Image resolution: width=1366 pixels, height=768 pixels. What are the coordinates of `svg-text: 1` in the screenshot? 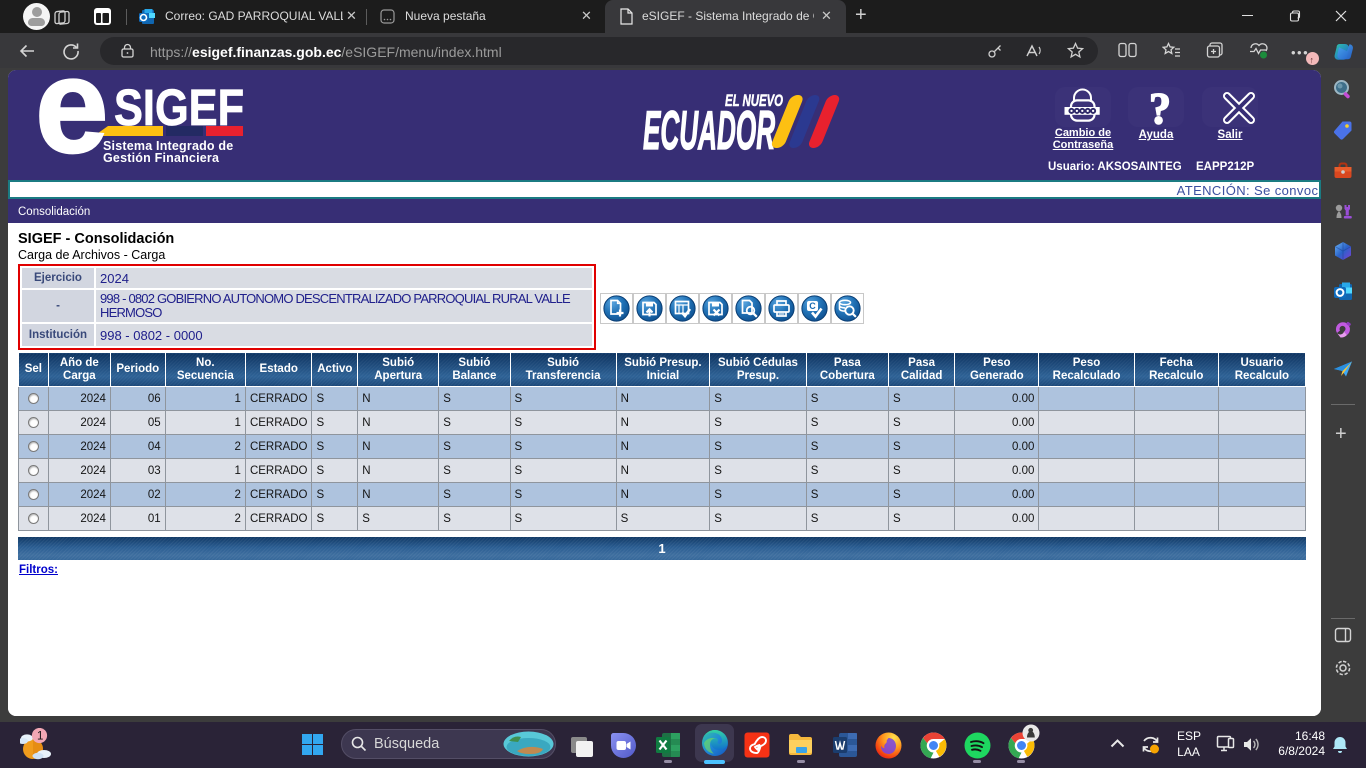 It's located at (40, 737).